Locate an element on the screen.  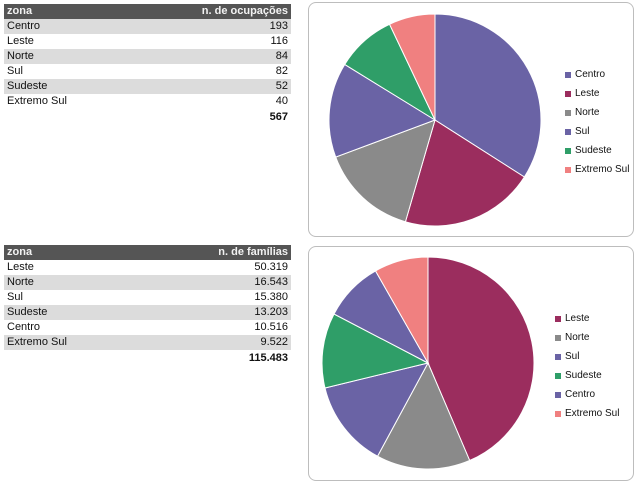
table-row: Sudeste 52 is located at coordinates (147, 86).